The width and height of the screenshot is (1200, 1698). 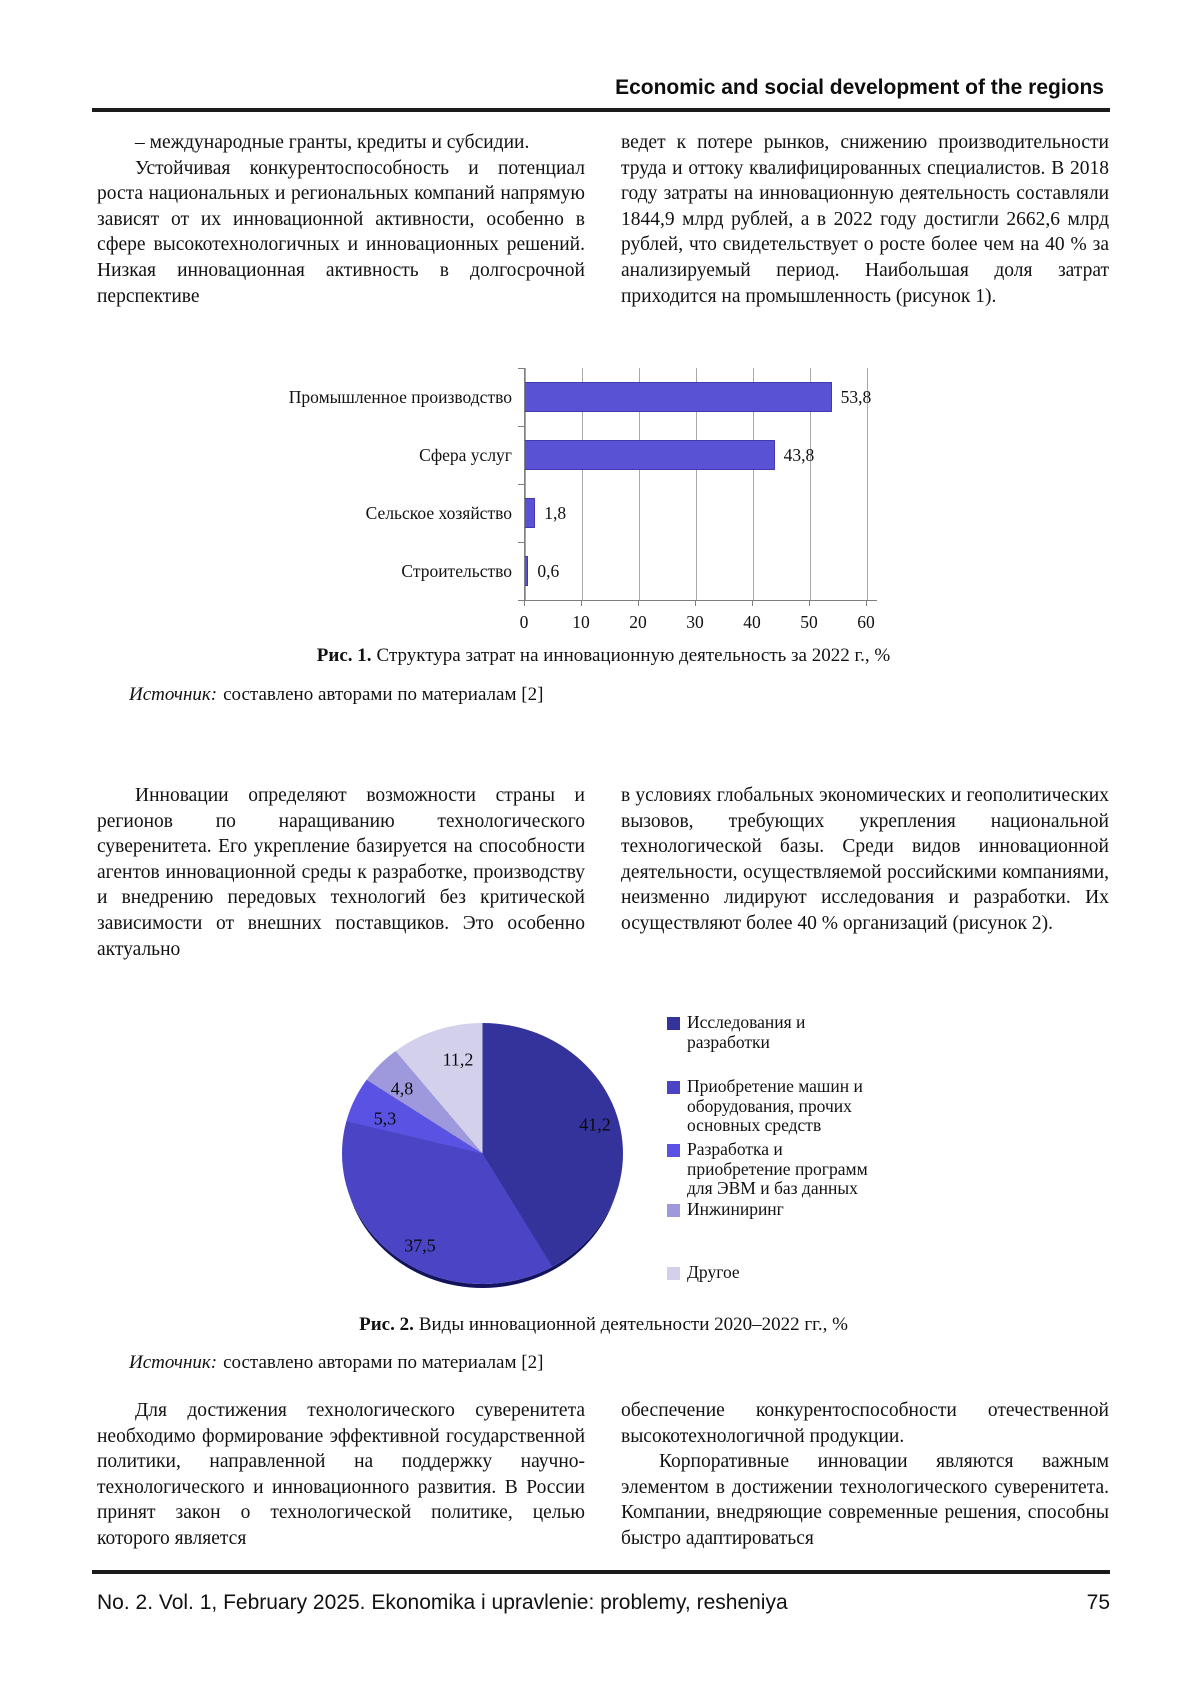 I want to click on pie-slice-label: 11,2, so click(x=458, y=1059).